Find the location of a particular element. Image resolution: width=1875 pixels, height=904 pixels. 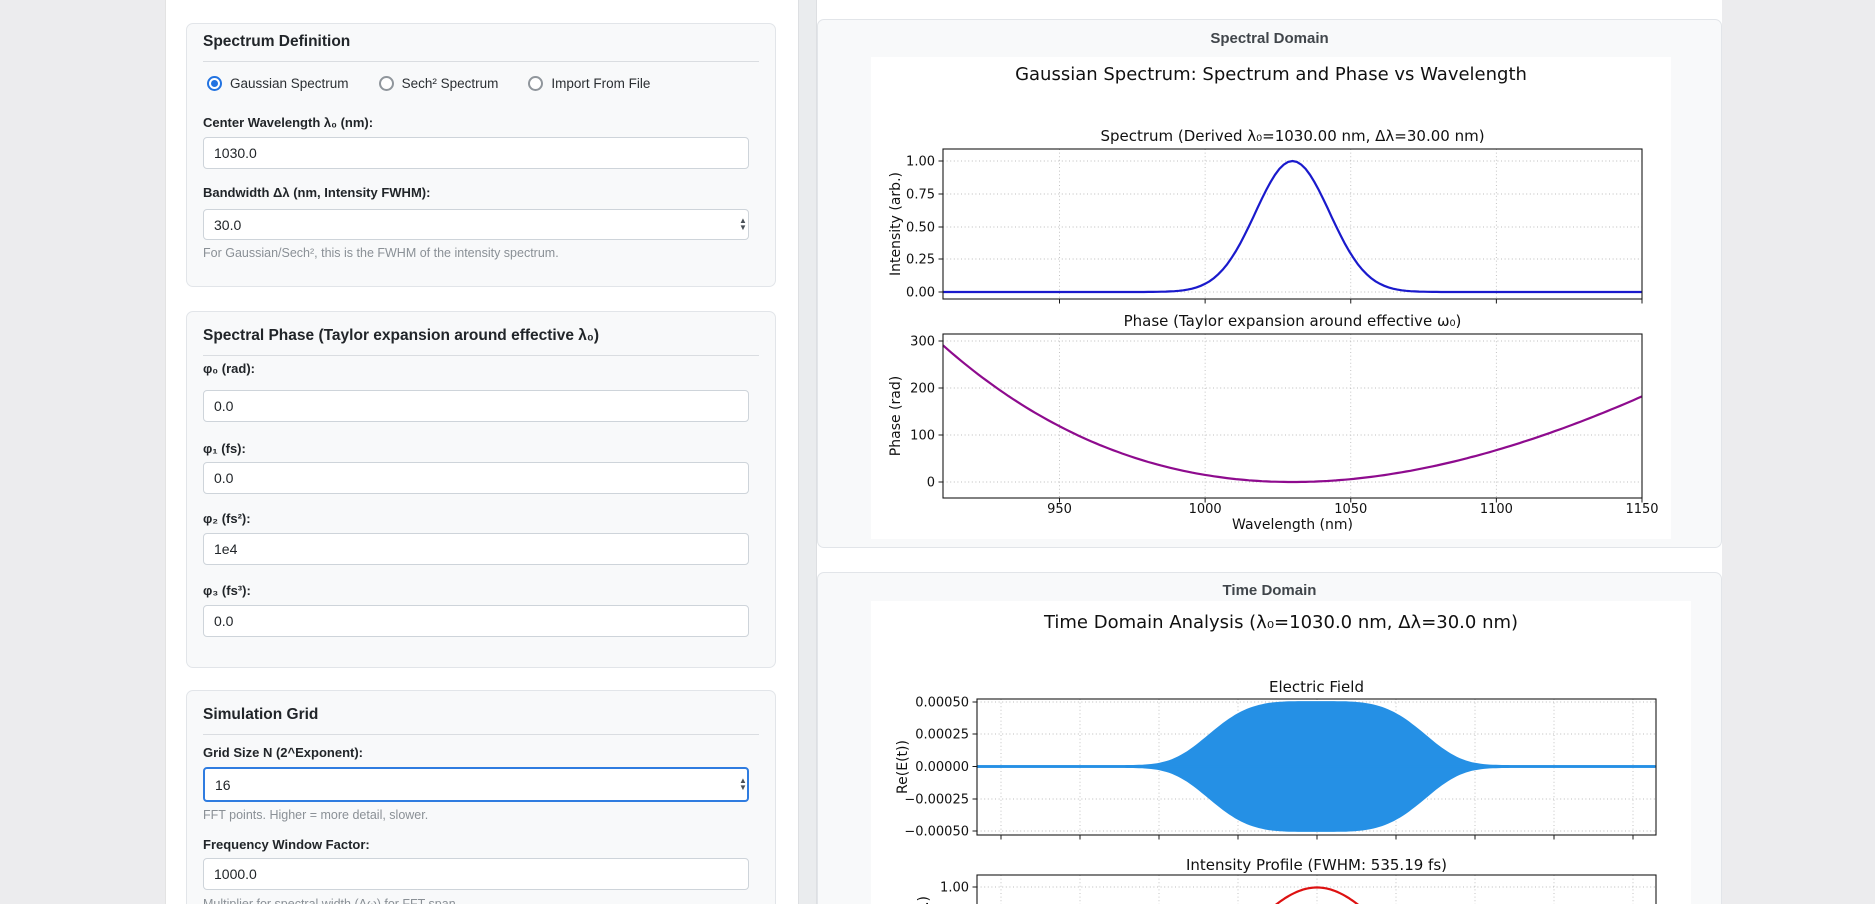

phi0-input is located at coordinates (476, 406).